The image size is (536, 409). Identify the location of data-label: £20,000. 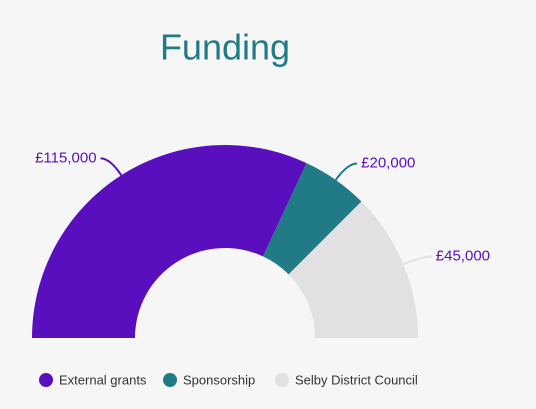
(388, 162).